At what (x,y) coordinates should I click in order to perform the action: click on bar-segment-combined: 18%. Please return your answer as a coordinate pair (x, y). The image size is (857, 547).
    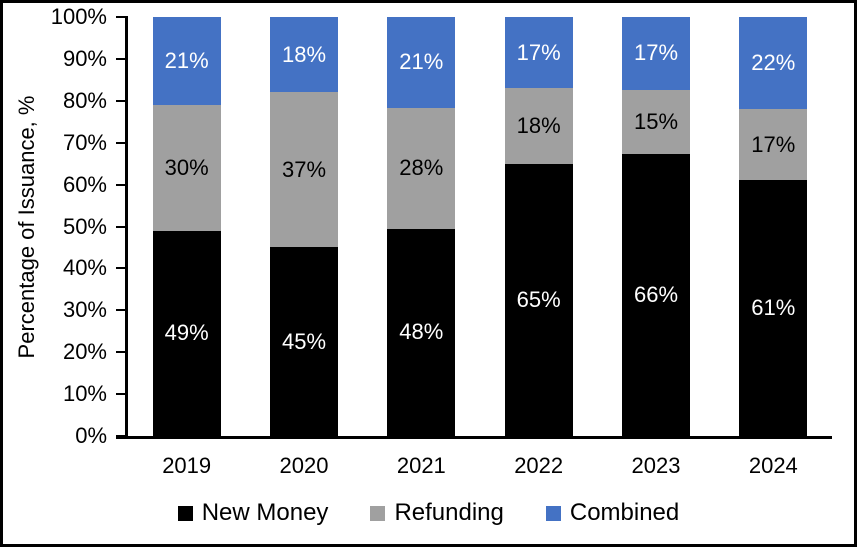
    Looking at the image, I should click on (304, 55).